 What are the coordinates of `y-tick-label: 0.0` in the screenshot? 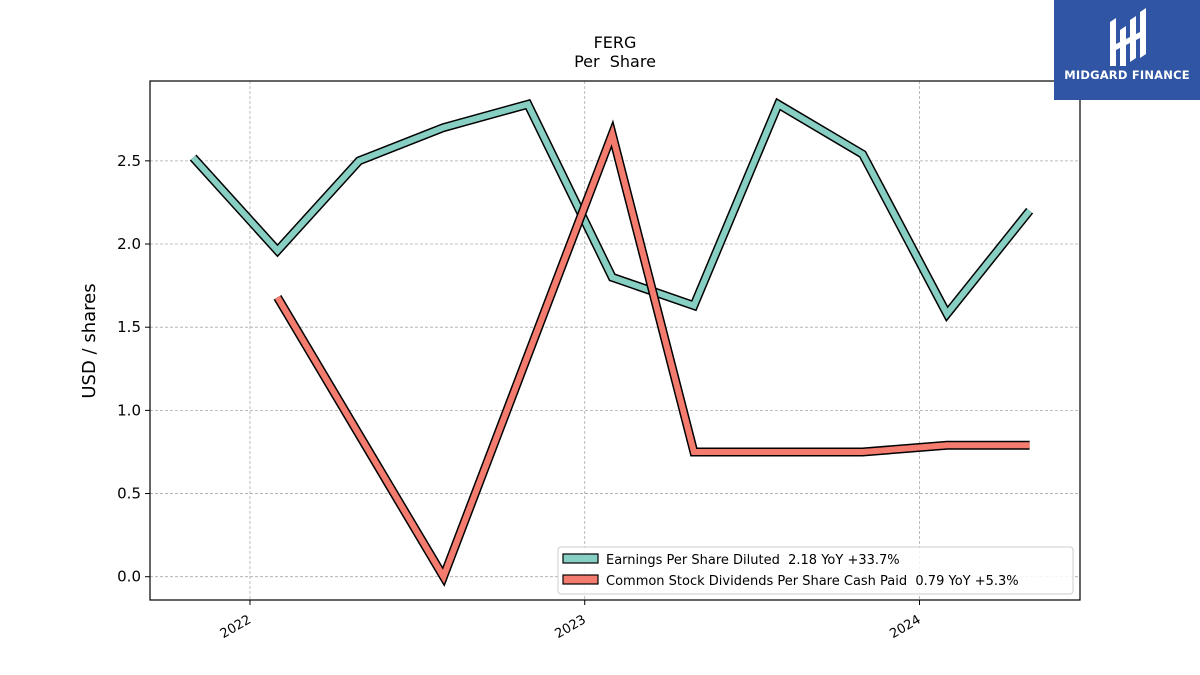 It's located at (129, 577).